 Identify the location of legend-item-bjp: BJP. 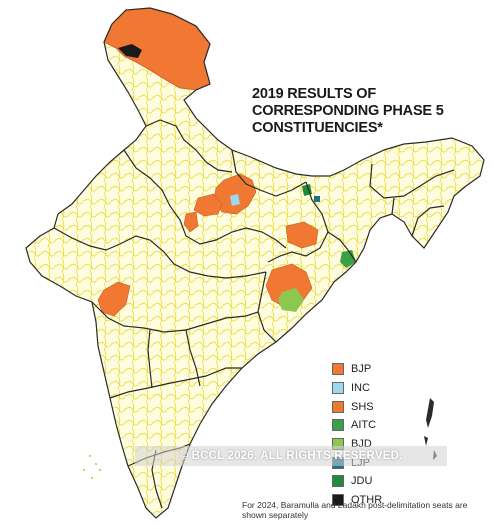
(392, 369).